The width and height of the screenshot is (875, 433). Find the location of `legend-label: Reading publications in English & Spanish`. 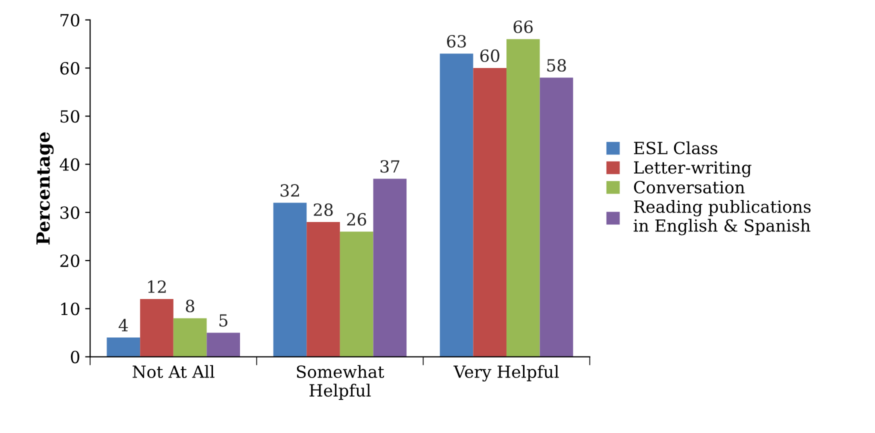

legend-label: Reading publications in English & Spanish is located at coordinates (722, 218).